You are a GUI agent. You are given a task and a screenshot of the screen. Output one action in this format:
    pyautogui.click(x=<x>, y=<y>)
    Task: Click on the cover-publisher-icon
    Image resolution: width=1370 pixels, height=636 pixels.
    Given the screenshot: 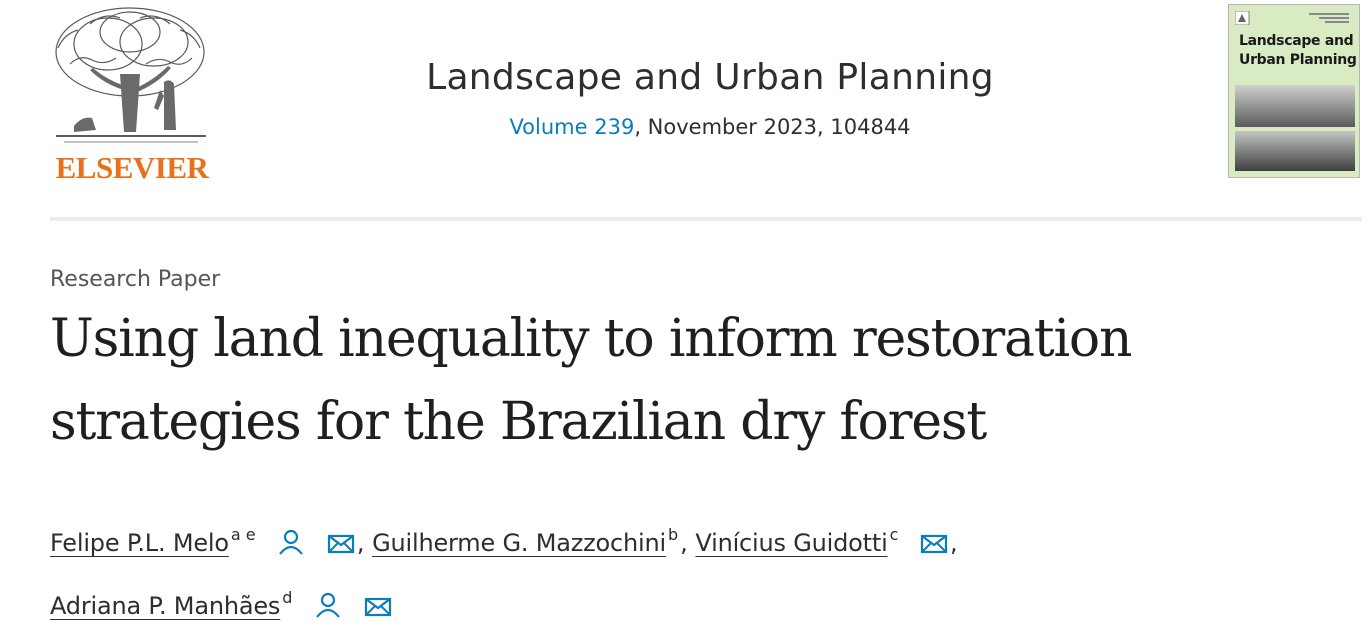 What is the action you would take?
    pyautogui.click(x=1292, y=18)
    